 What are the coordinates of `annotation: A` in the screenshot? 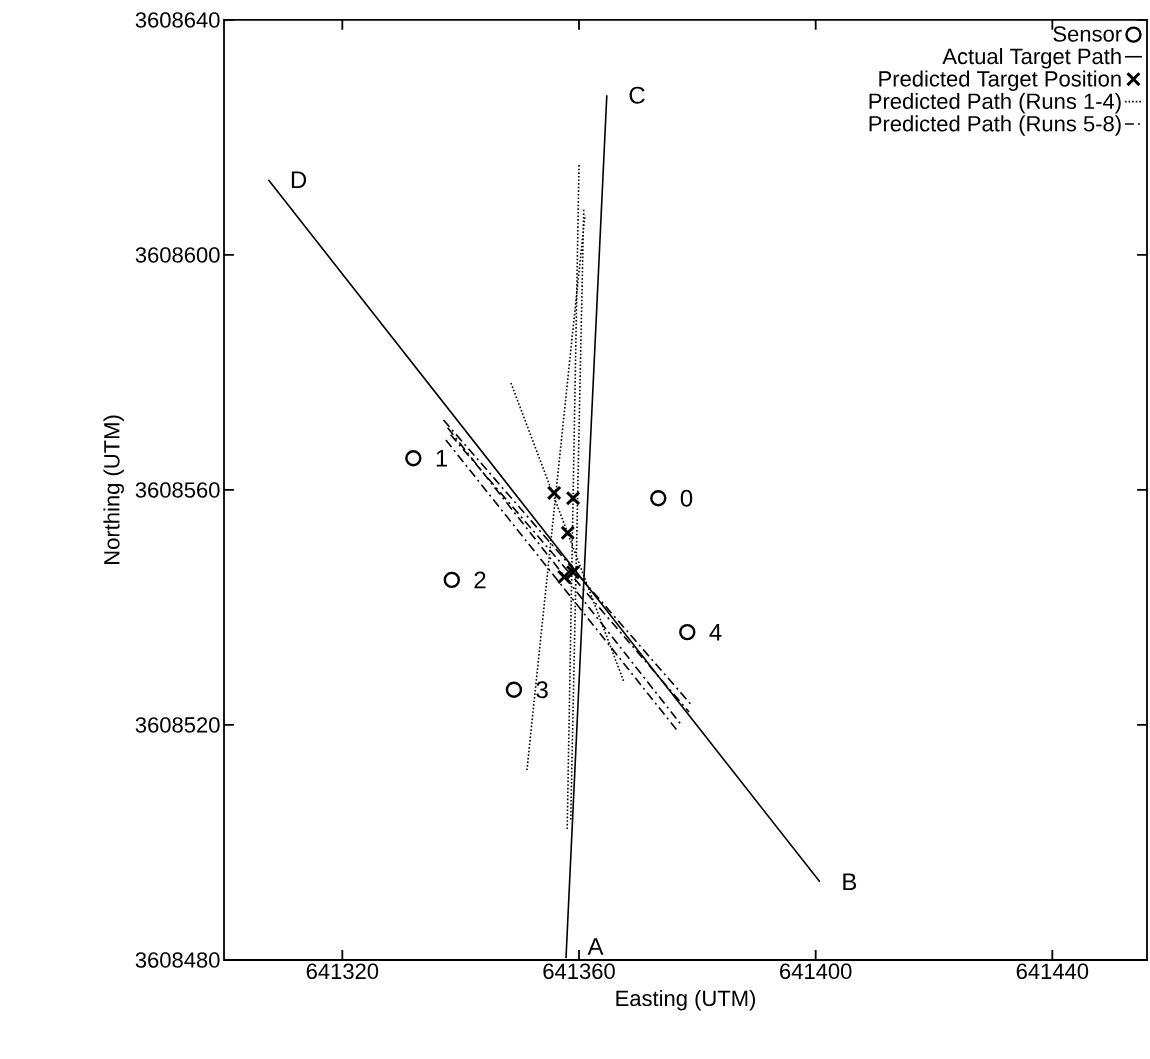 It's located at (595, 946).